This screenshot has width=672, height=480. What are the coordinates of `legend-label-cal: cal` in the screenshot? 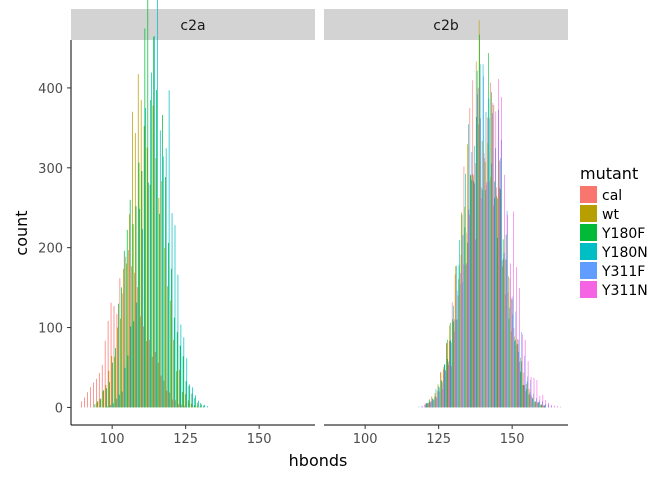 It's located at (612, 196).